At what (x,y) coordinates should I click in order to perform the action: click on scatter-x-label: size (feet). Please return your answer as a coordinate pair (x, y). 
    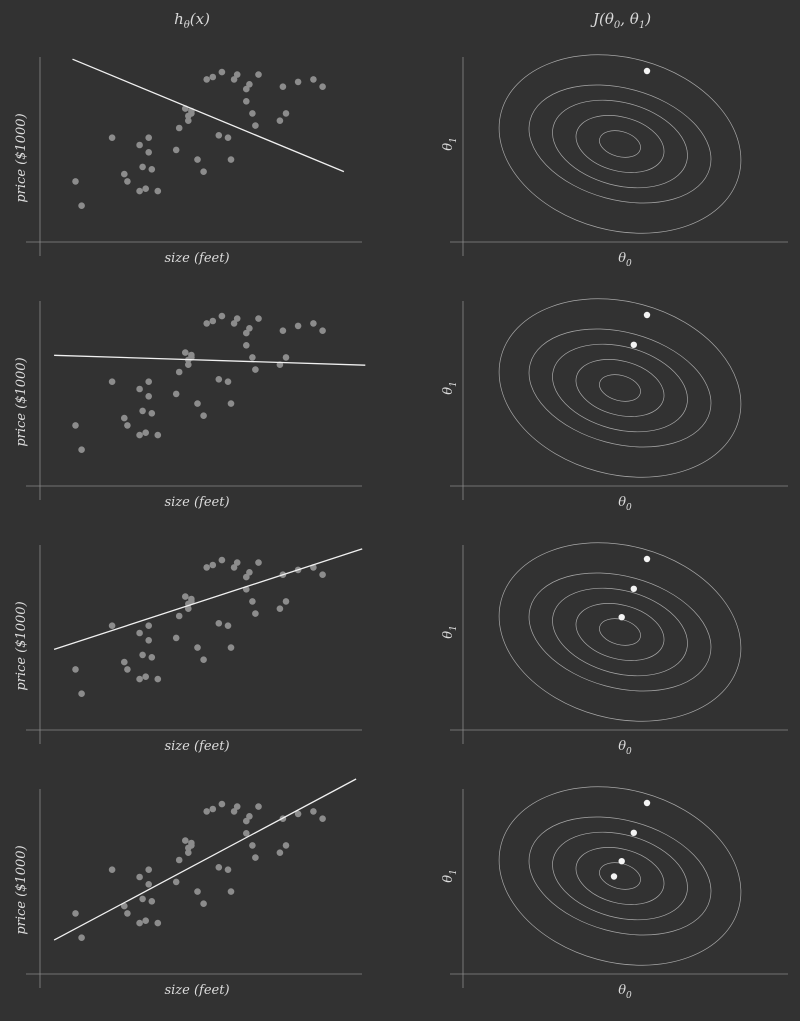
    Looking at the image, I should click on (196, 990).